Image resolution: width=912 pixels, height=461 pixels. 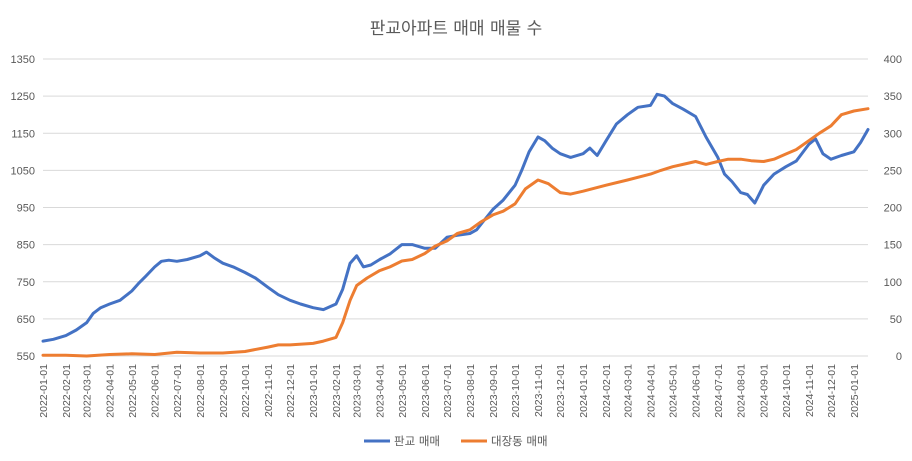 What do you see at coordinates (742, 391) in the screenshot?
I see `x-axis-tick-label: 2024-08-01` at bounding box center [742, 391].